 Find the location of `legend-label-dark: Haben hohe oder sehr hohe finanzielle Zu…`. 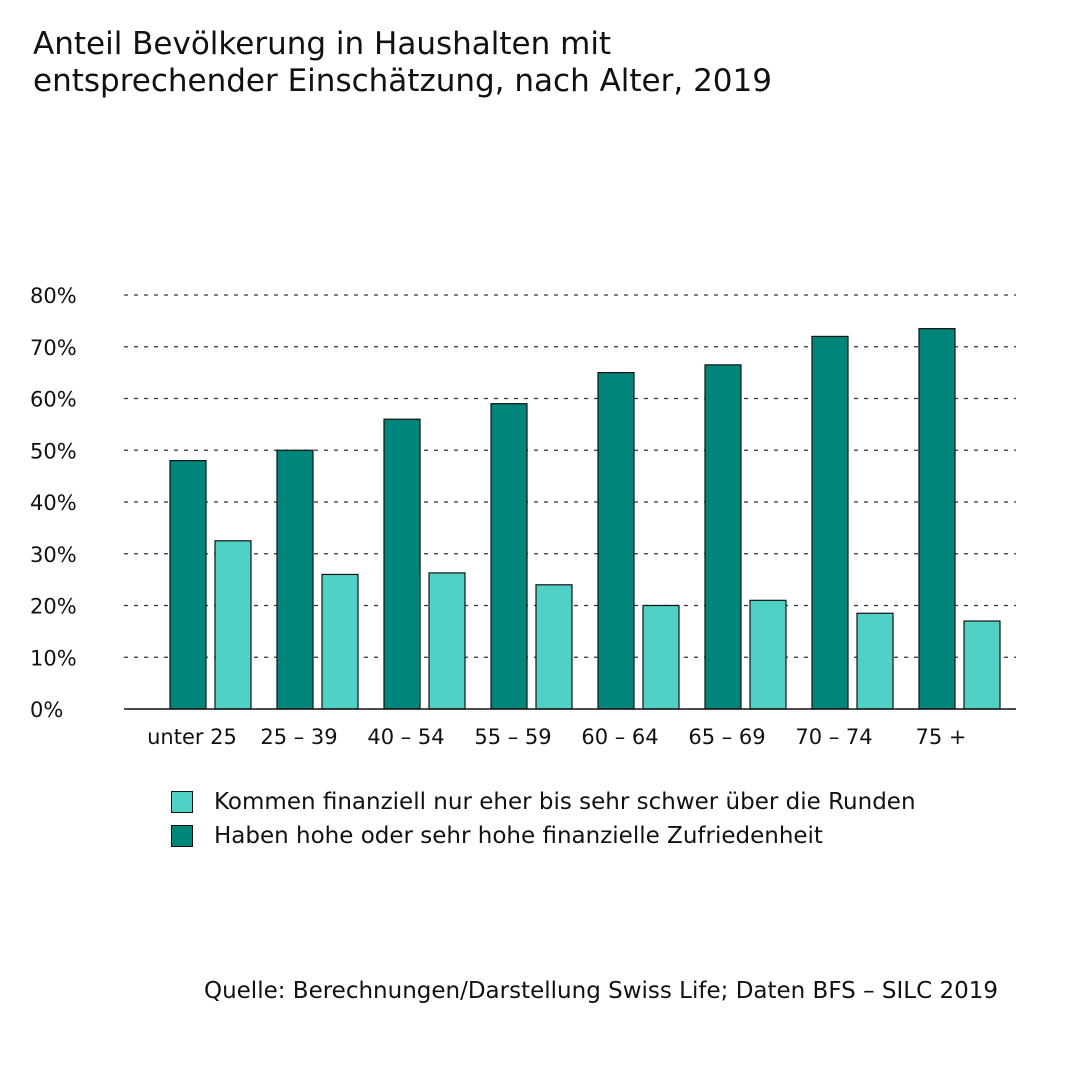

legend-label-dark: Haben hohe oder sehr hohe finanzielle Zu… is located at coordinates (518, 836).